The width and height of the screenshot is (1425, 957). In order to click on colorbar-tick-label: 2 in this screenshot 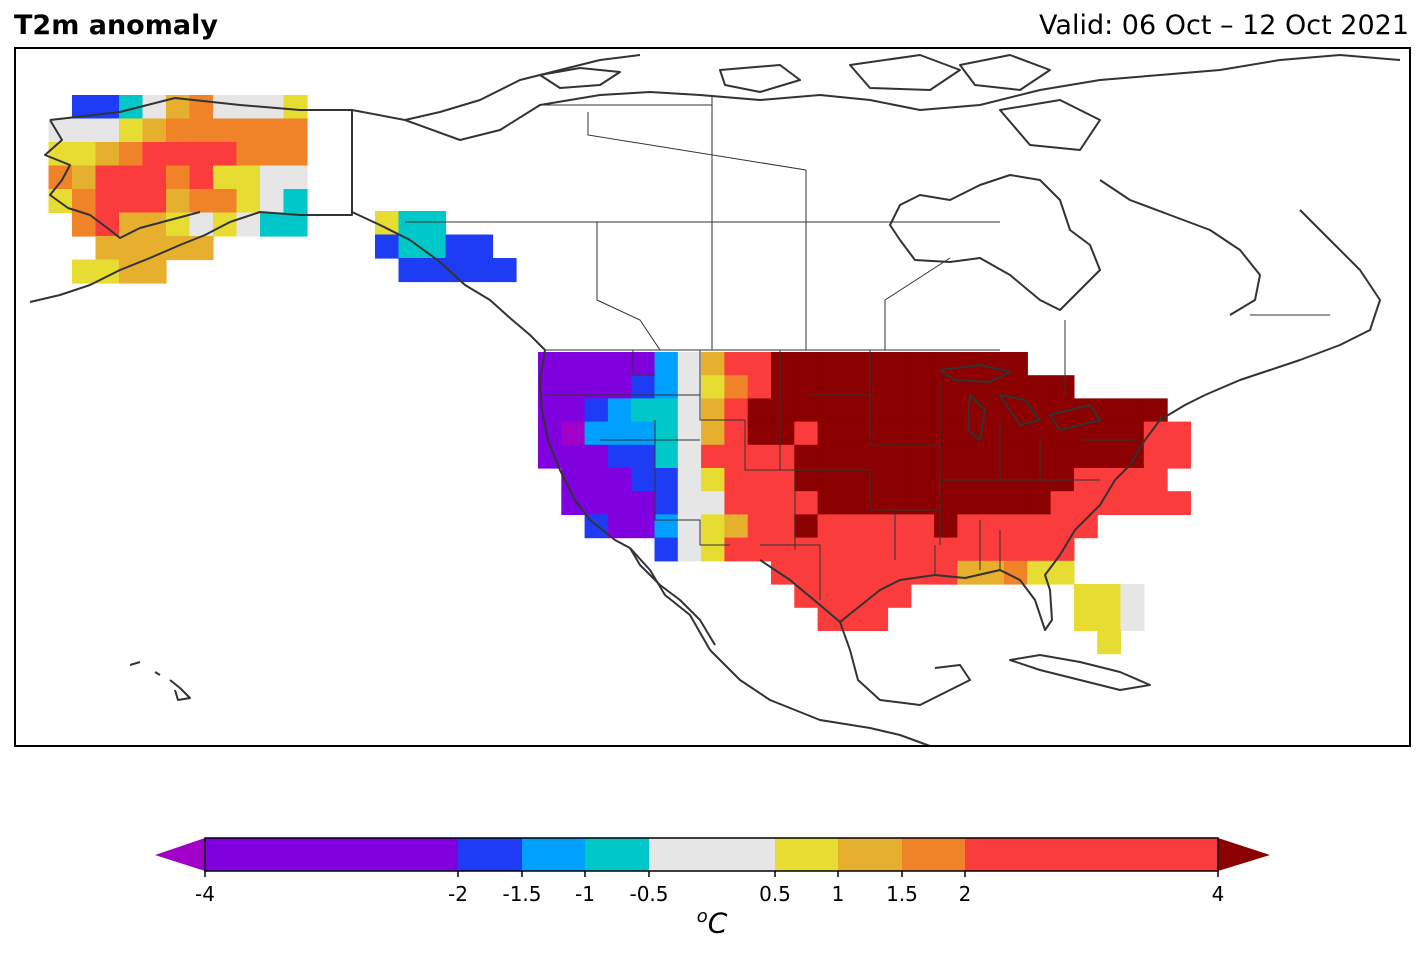, I will do `click(965, 894)`.